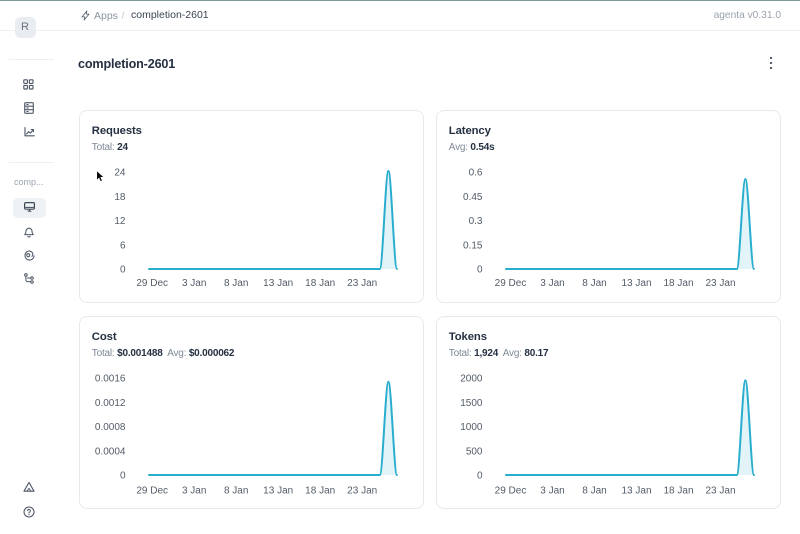 Image resolution: width=800 pixels, height=534 pixels. I want to click on svg-text: 0.15, so click(473, 245).